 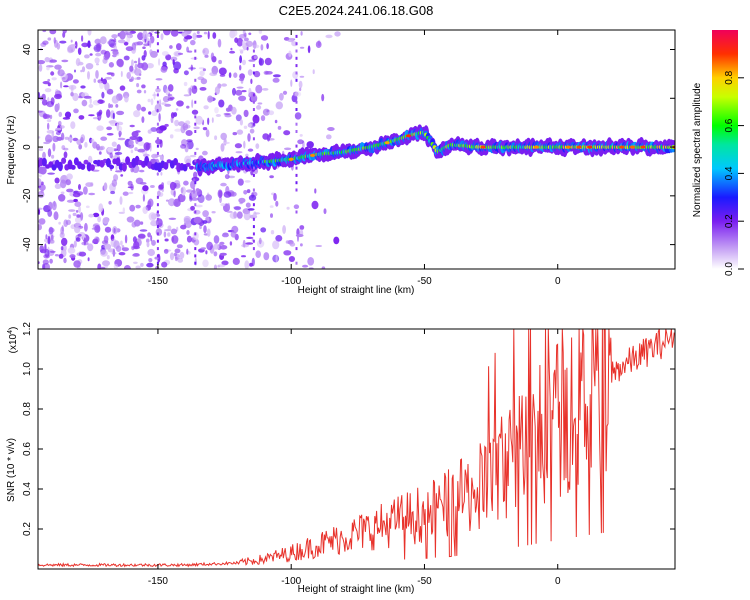 What do you see at coordinates (11, 150) in the screenshot?
I see `heatmap-y-axis-label: Frequency (Hz)` at bounding box center [11, 150].